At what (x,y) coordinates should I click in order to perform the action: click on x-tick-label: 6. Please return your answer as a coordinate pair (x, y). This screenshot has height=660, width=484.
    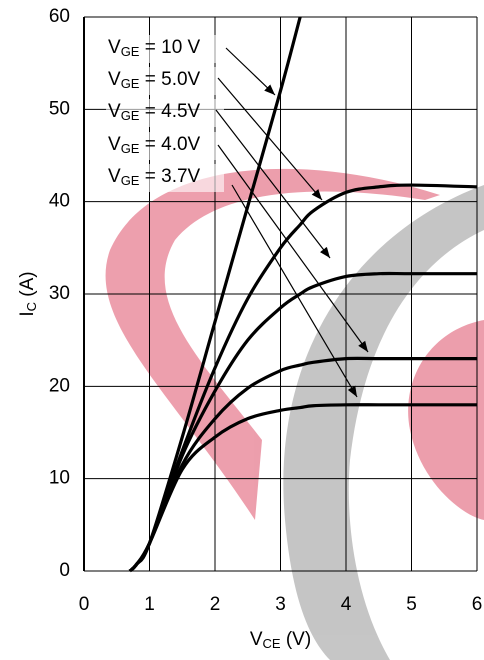
    Looking at the image, I should click on (477, 604).